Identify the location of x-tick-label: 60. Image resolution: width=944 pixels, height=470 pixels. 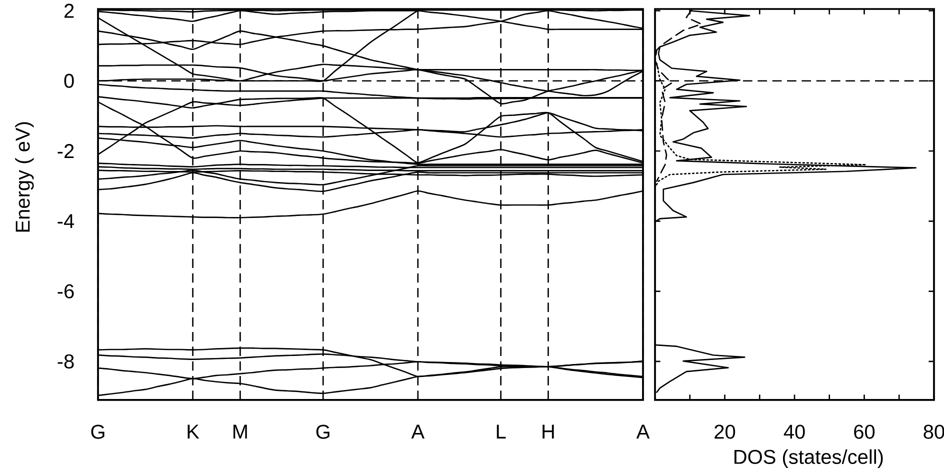
(864, 431).